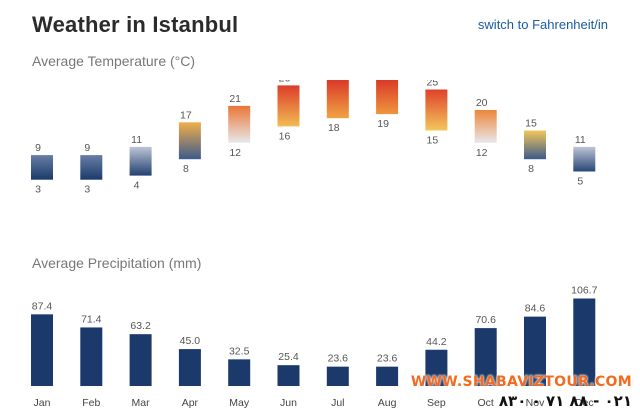 This screenshot has width=640, height=420. I want to click on month-tick-label: Apr, so click(190, 403).